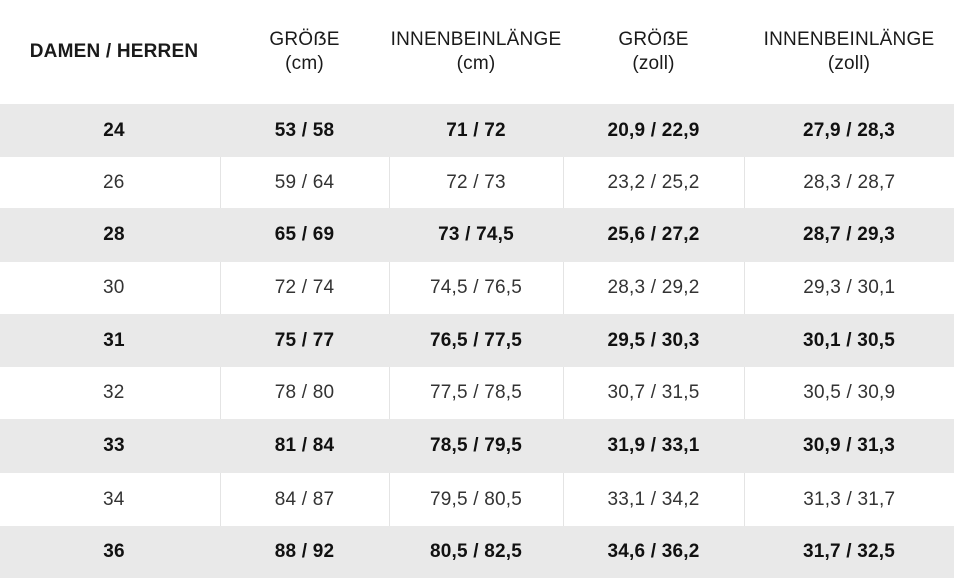 The height and width of the screenshot is (580, 954). Describe the element at coordinates (110, 235) in the screenshot. I see `cell-size: 28` at that location.